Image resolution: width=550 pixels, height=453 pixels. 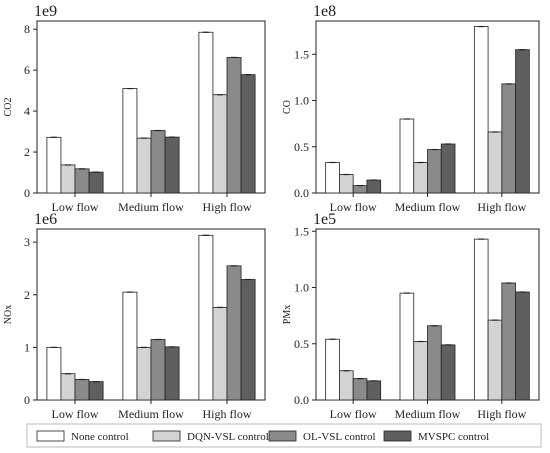 I want to click on legend-label-4: MVSPC control, so click(x=453, y=437).